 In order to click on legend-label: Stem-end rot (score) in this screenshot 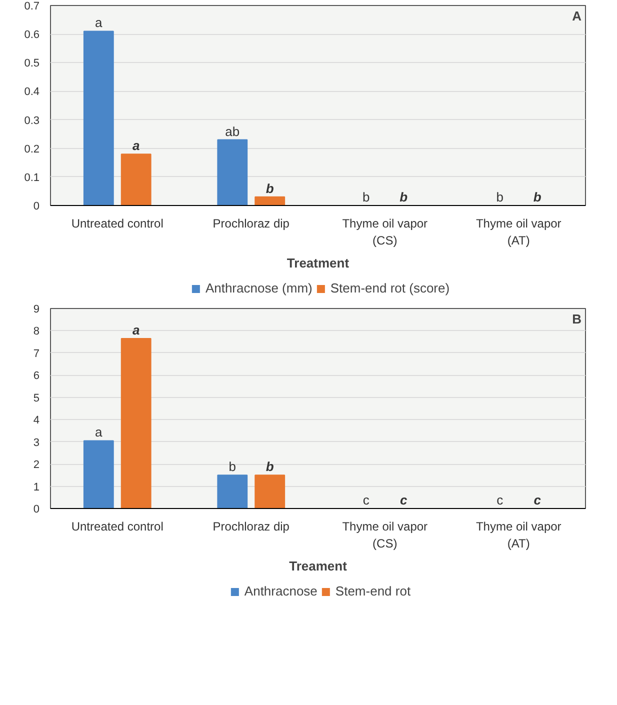, I will do `click(390, 288)`.